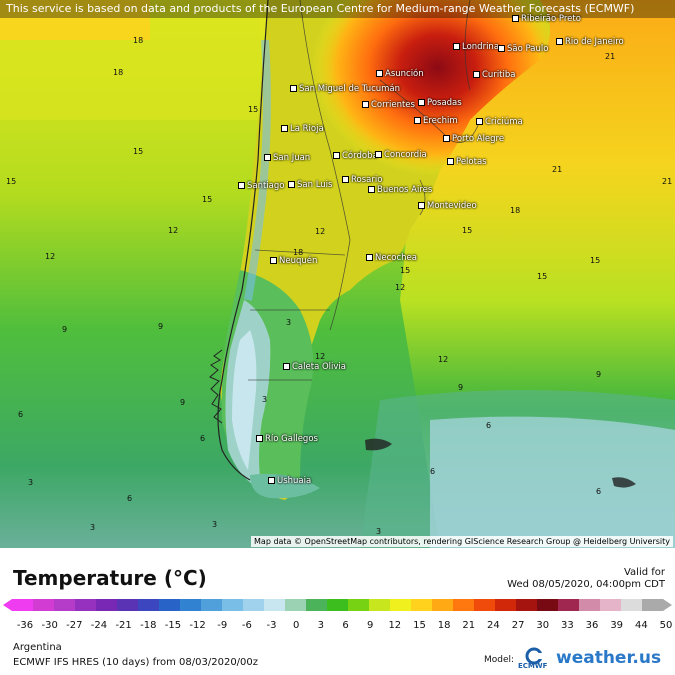 The height and width of the screenshot is (675, 675). I want to click on legend-title: Temperature (°C), so click(110, 578).